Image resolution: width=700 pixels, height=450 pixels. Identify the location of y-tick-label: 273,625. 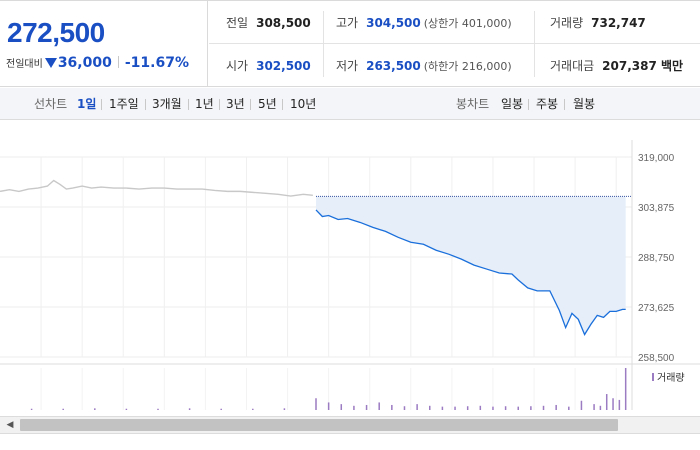
(656, 308).